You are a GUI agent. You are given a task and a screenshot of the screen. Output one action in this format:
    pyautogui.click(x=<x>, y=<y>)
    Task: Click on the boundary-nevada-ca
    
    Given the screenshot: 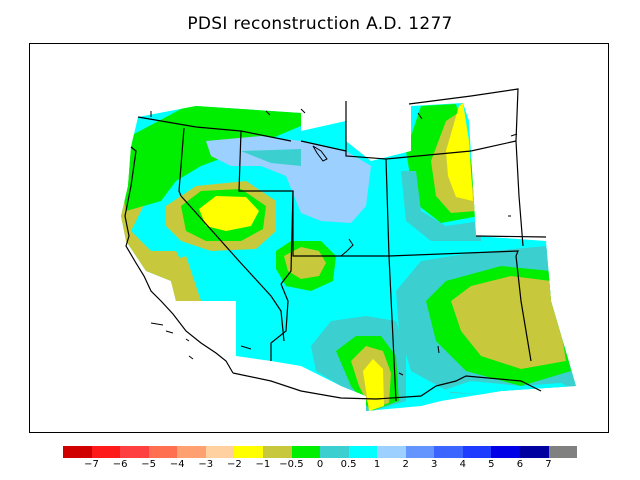 What is the action you would take?
    pyautogui.click(x=232, y=268)
    